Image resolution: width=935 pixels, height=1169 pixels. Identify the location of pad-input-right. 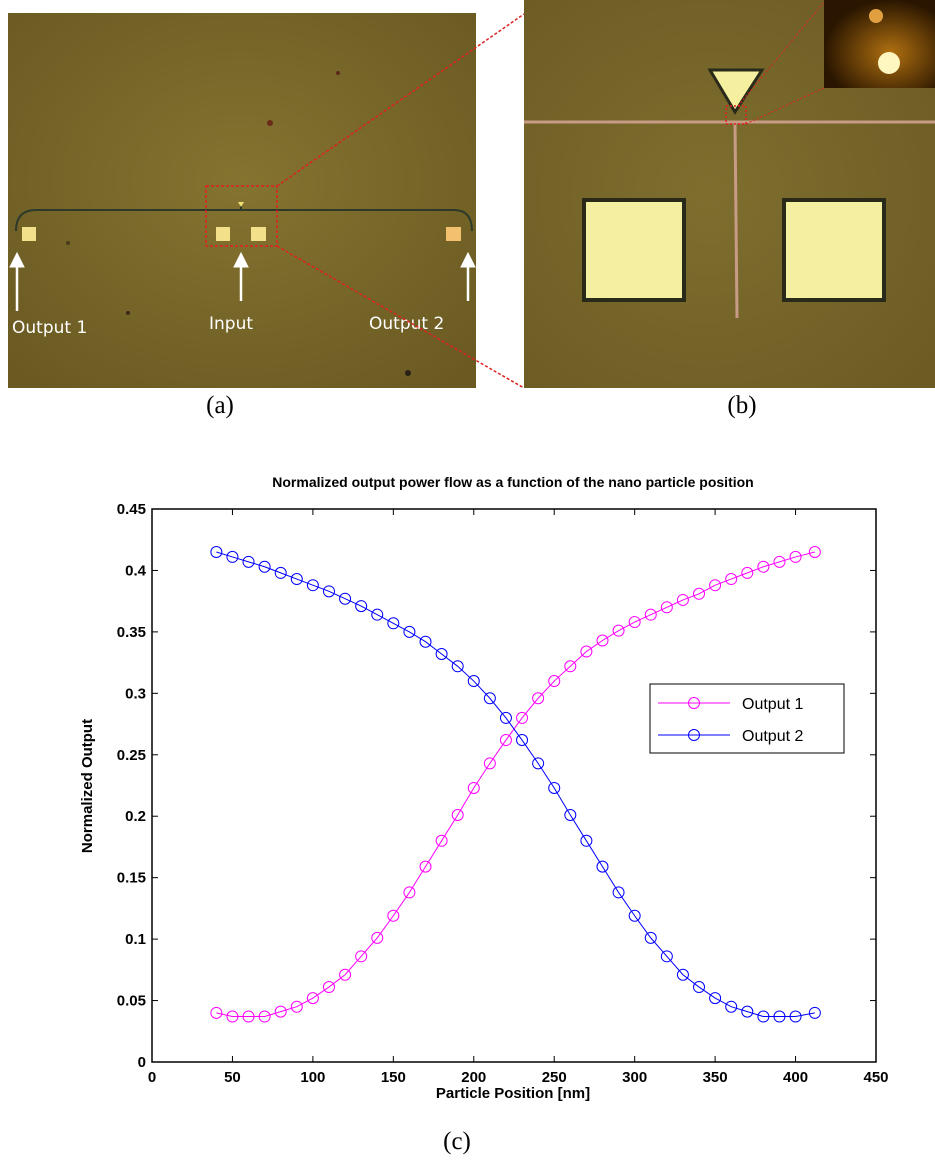
(258, 234).